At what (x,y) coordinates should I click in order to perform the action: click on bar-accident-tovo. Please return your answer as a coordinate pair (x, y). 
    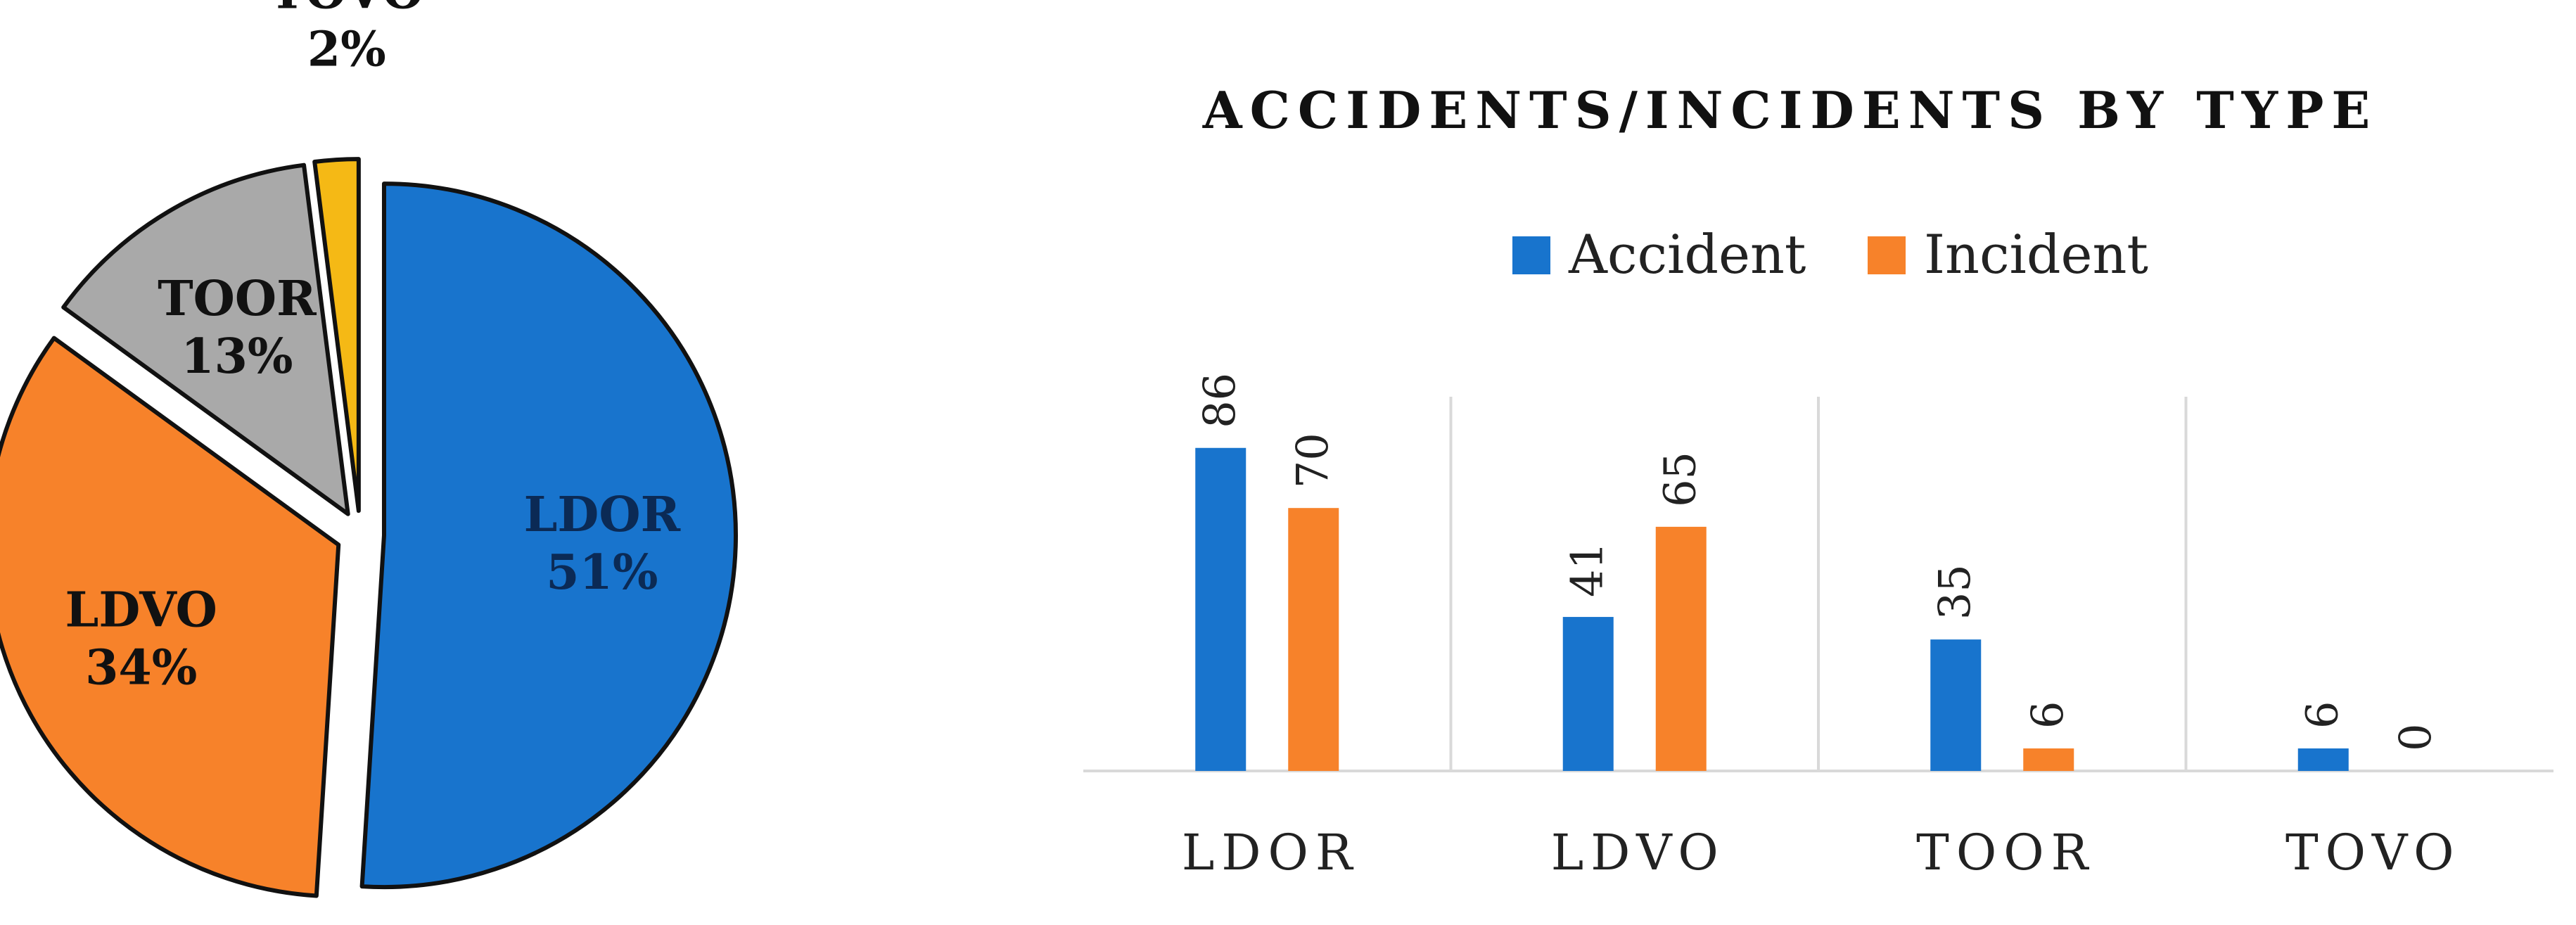
    Looking at the image, I should click on (2323, 759).